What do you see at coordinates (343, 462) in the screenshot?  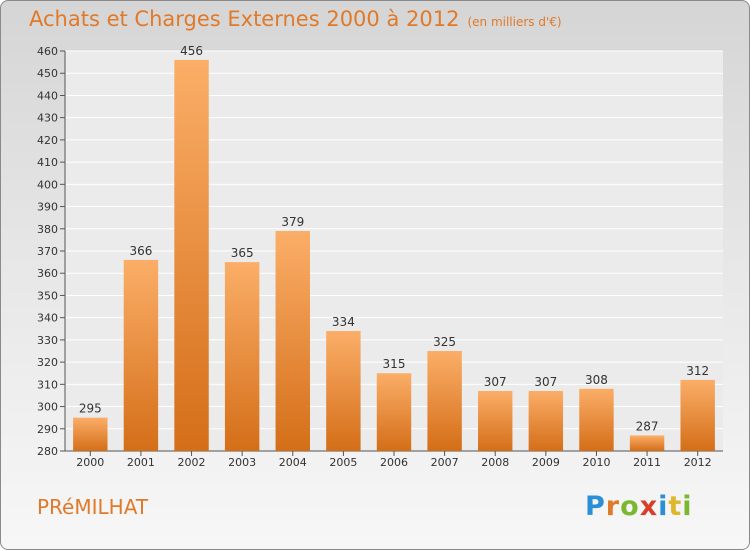 I see `x-tick-label: 2005` at bounding box center [343, 462].